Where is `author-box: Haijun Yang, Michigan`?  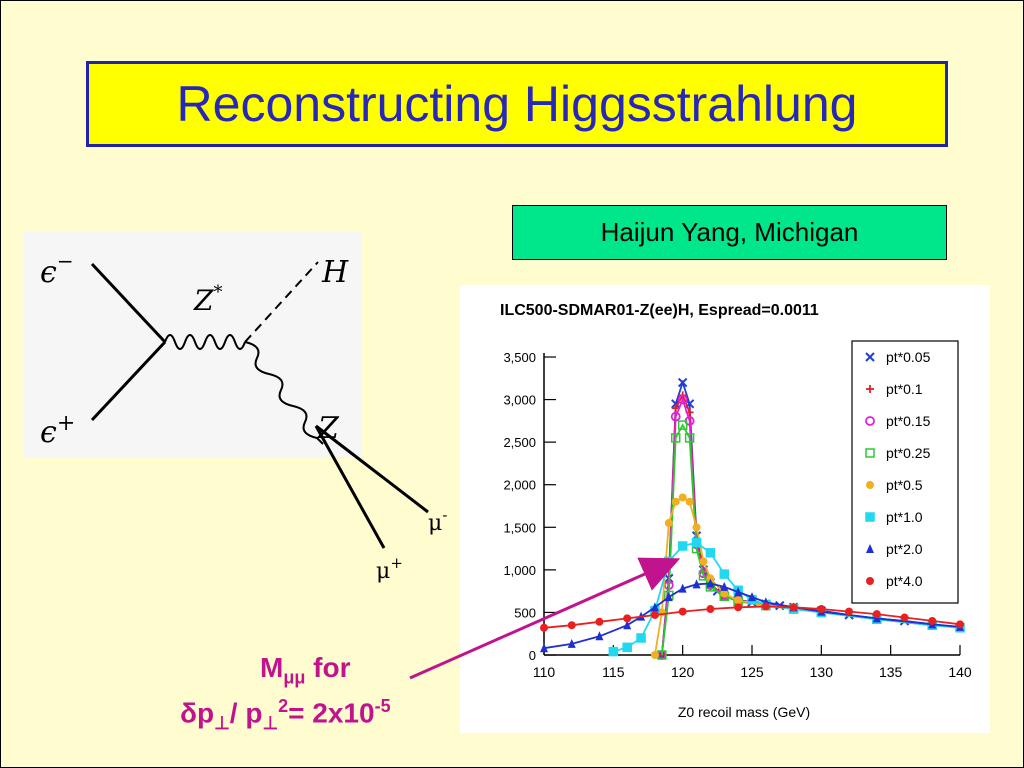
author-box: Haijun Yang, Michigan is located at coordinates (729, 232).